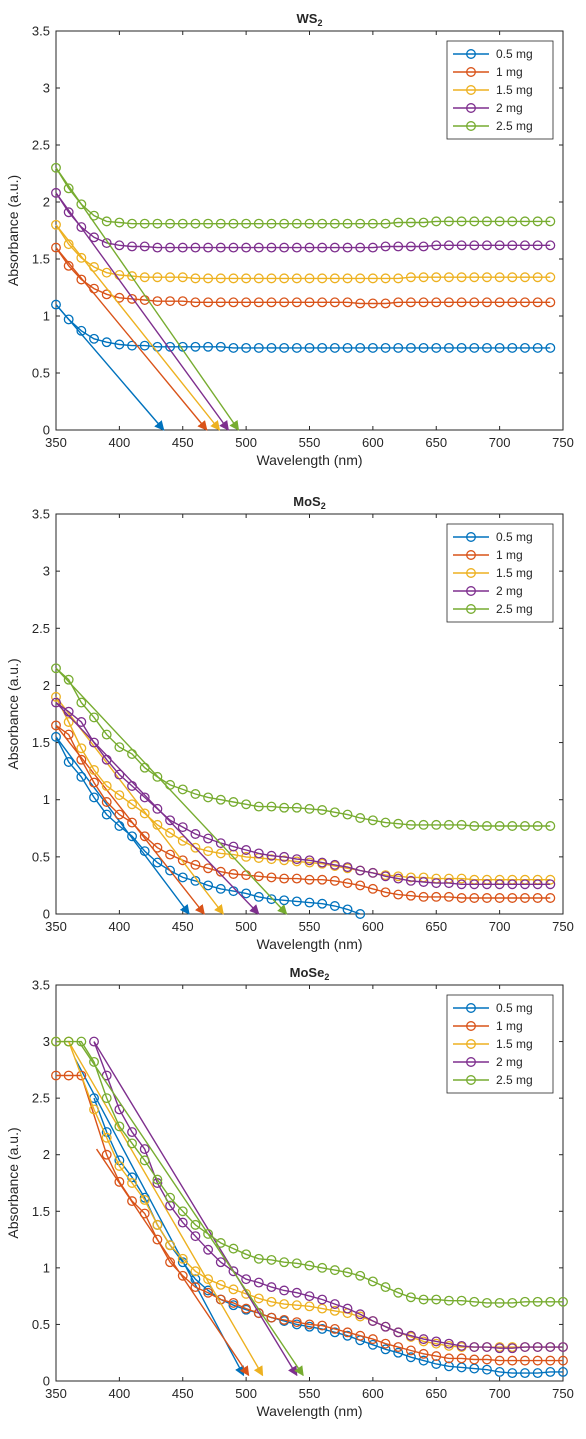 The width and height of the screenshot is (586, 1439). What do you see at coordinates (303, 325) in the screenshot?
I see `series-1-5-mg` at bounding box center [303, 325].